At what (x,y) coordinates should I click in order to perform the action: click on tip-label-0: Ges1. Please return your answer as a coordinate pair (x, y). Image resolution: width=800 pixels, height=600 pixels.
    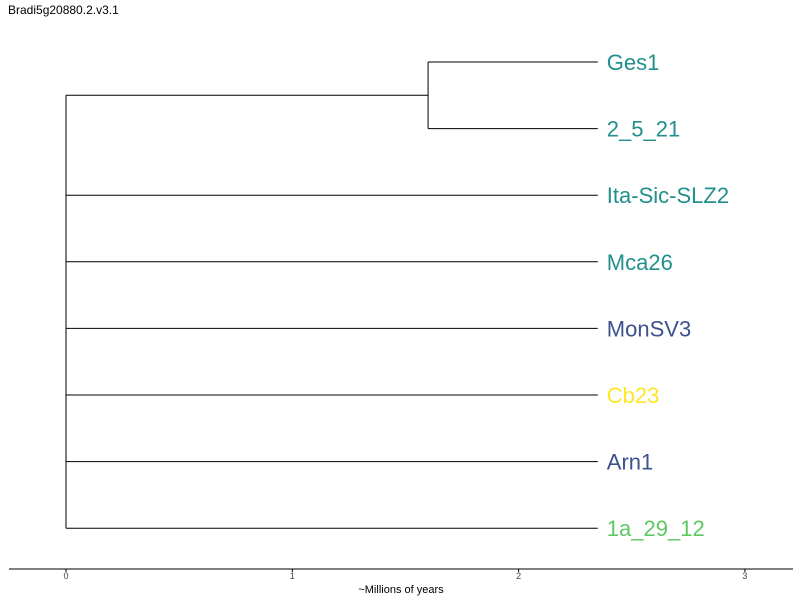
    Looking at the image, I should click on (633, 62).